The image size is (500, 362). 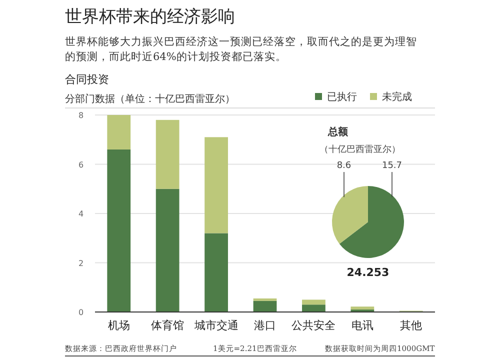 I want to click on chart-title: 总额, so click(x=338, y=132).